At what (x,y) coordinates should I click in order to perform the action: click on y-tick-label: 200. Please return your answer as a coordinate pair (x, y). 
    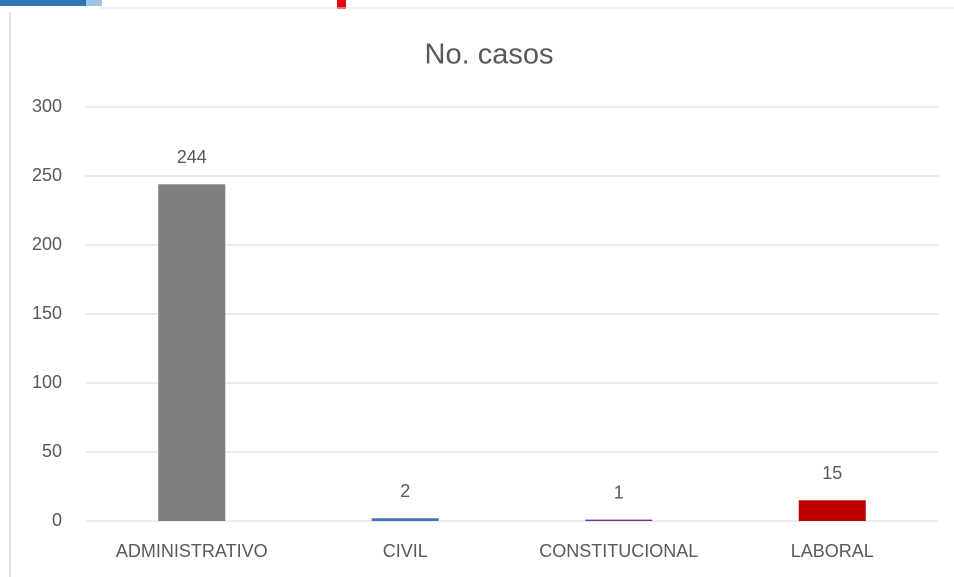
    Looking at the image, I should click on (47, 244).